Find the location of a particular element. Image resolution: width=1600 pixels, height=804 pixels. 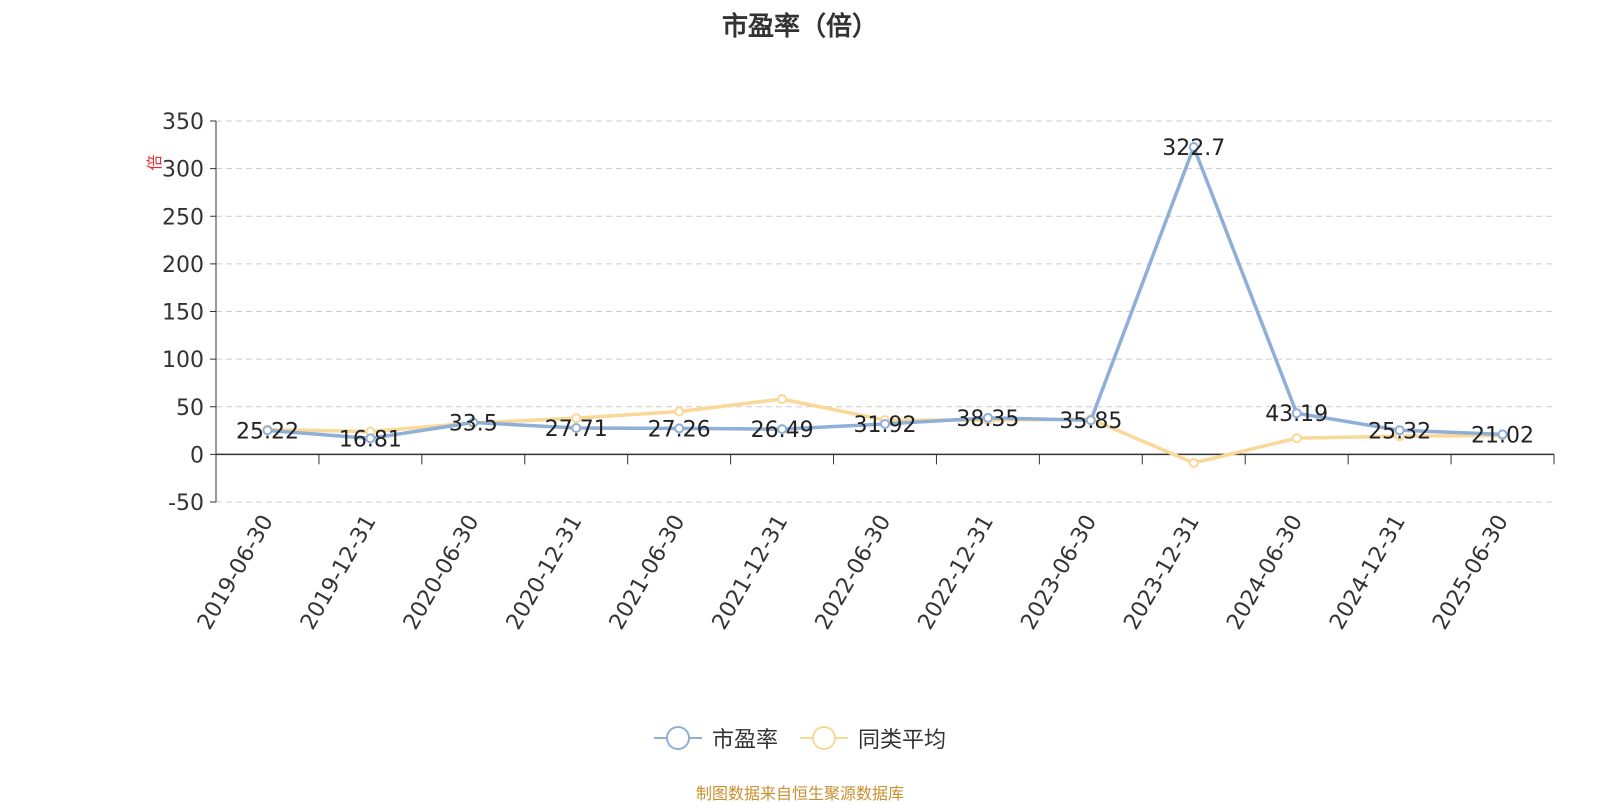

data-label: 25.22 is located at coordinates (267, 431).